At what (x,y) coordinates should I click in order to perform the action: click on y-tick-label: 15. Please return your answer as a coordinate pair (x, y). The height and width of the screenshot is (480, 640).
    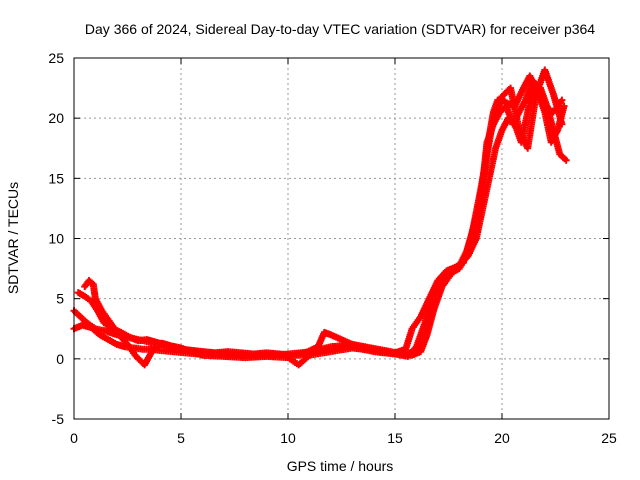
    Looking at the image, I should click on (56, 178).